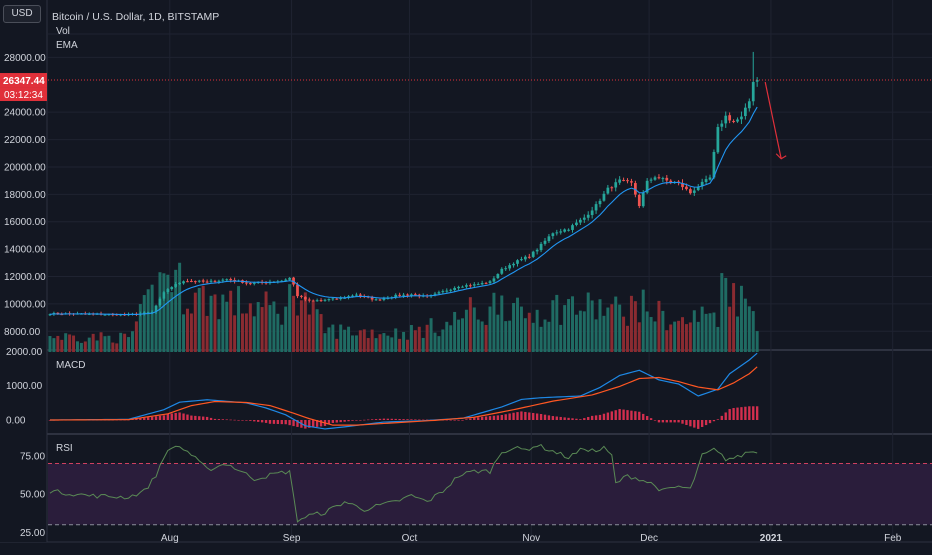 The image size is (932, 555). Describe the element at coordinates (403, 396) in the screenshot. I see `macd-signal-line` at that location.